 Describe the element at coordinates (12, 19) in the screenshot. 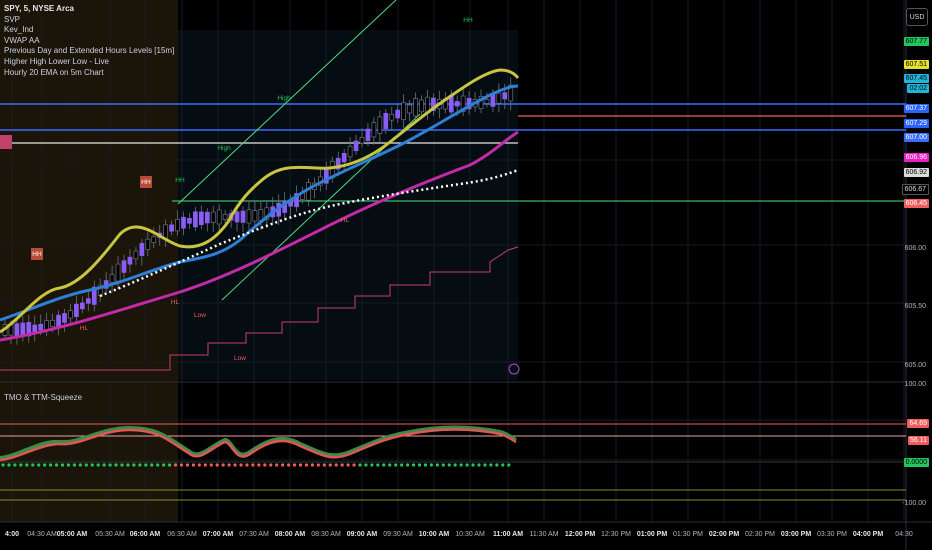

I see `indicator-svp: SVP` at that location.